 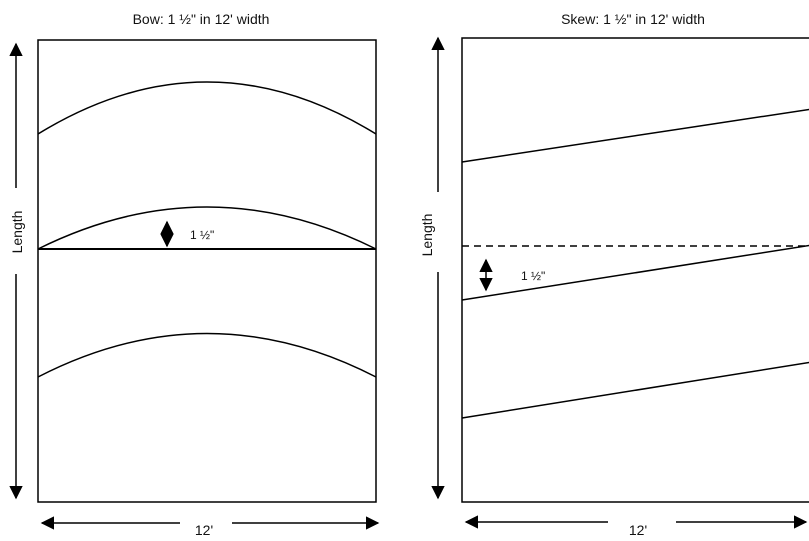 I want to click on bow-curve-middle, so click(x=207, y=228).